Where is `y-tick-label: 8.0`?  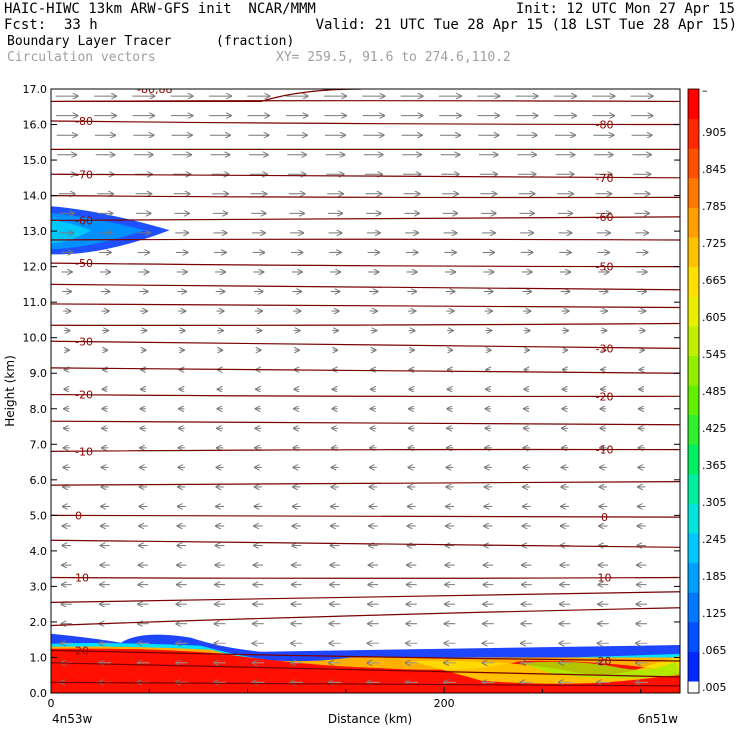
y-tick-label: 8.0 is located at coordinates (39, 409).